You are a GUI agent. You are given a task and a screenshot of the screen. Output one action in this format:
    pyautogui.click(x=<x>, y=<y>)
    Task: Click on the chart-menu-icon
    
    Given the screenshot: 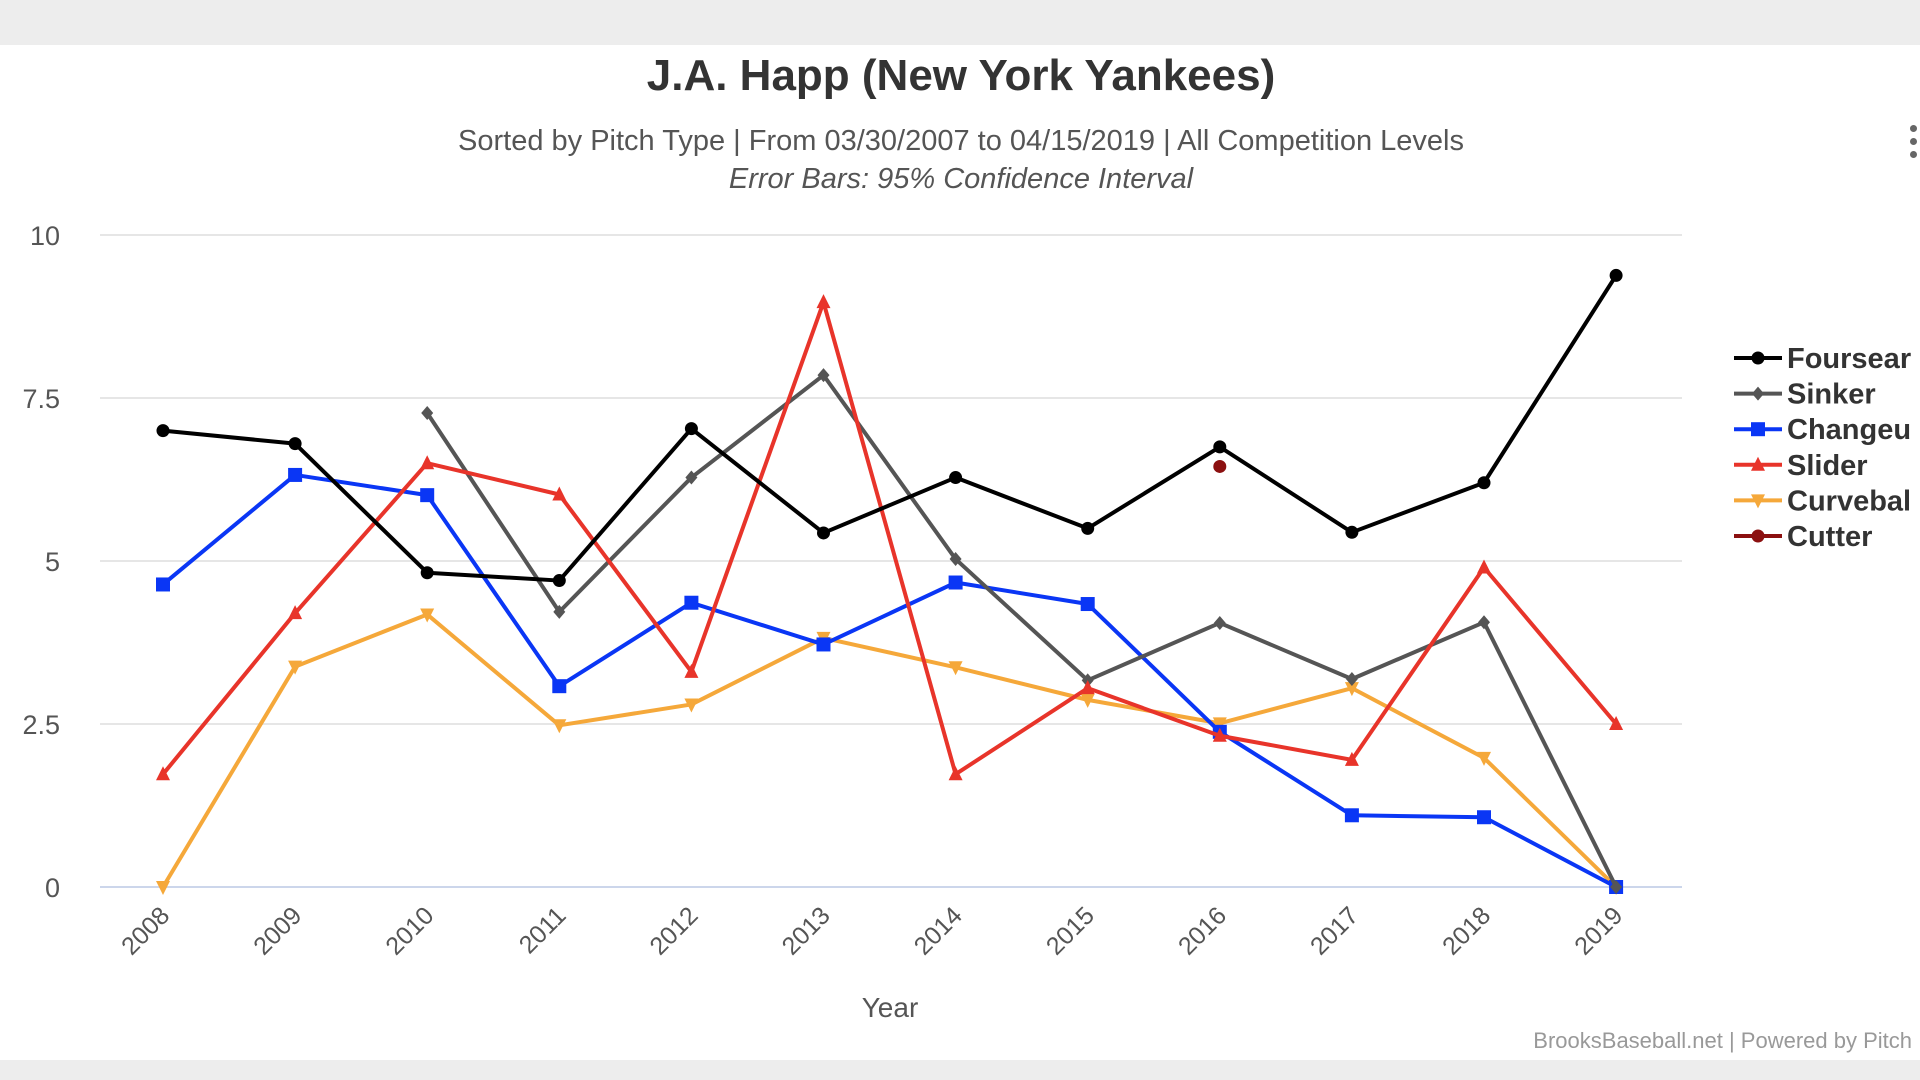 What is the action you would take?
    pyautogui.click(x=1915, y=145)
    